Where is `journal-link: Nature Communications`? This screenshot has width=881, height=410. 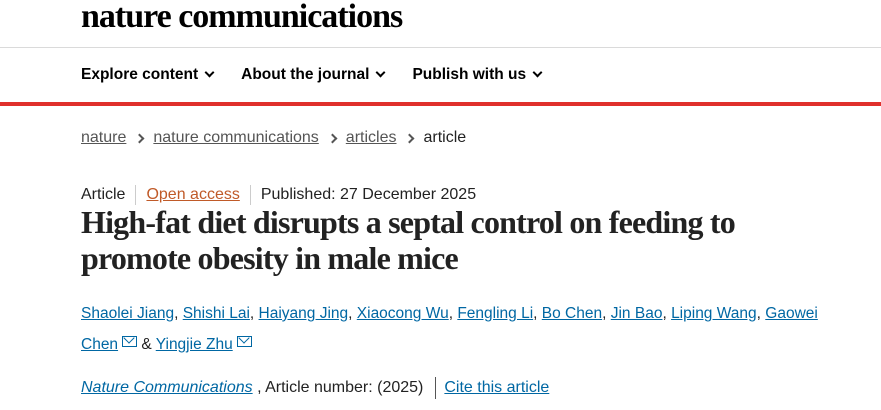
journal-link: Nature Communications is located at coordinates (167, 387).